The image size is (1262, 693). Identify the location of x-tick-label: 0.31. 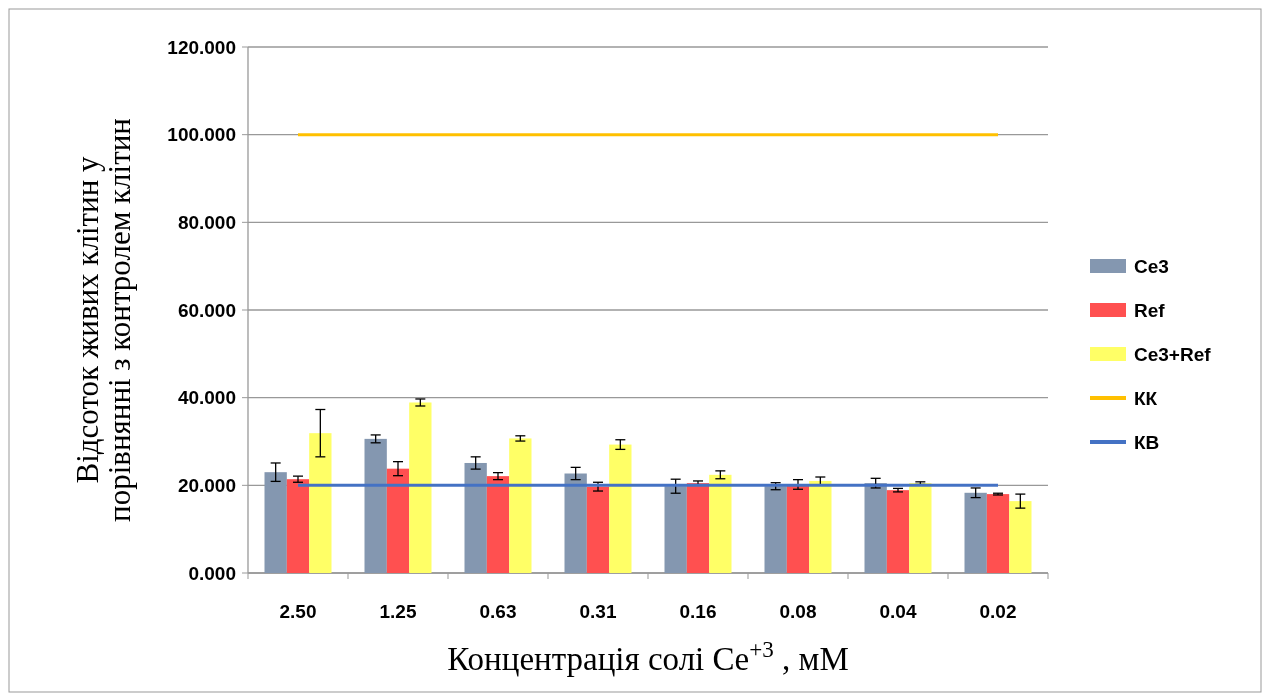
(598, 611).